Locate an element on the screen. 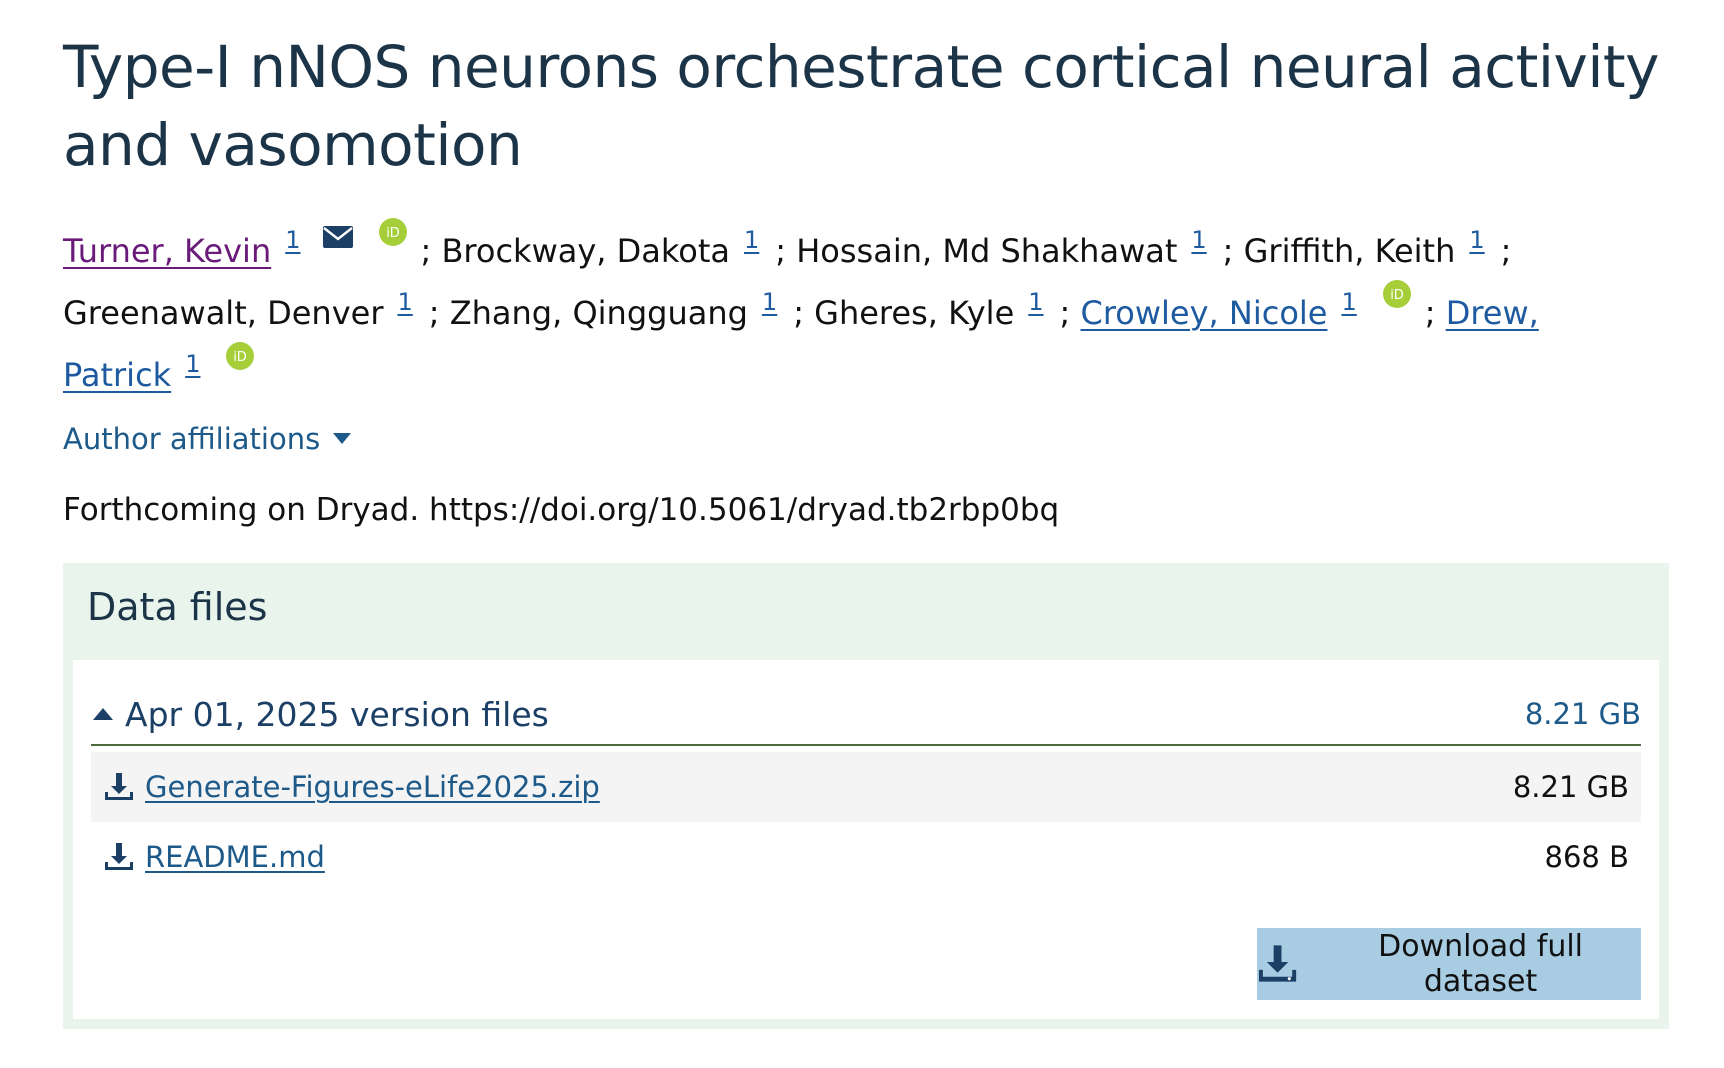 This screenshot has height=1068, width=1724. author-link-crowley: Crowley, Nicole is located at coordinates (1204, 313).